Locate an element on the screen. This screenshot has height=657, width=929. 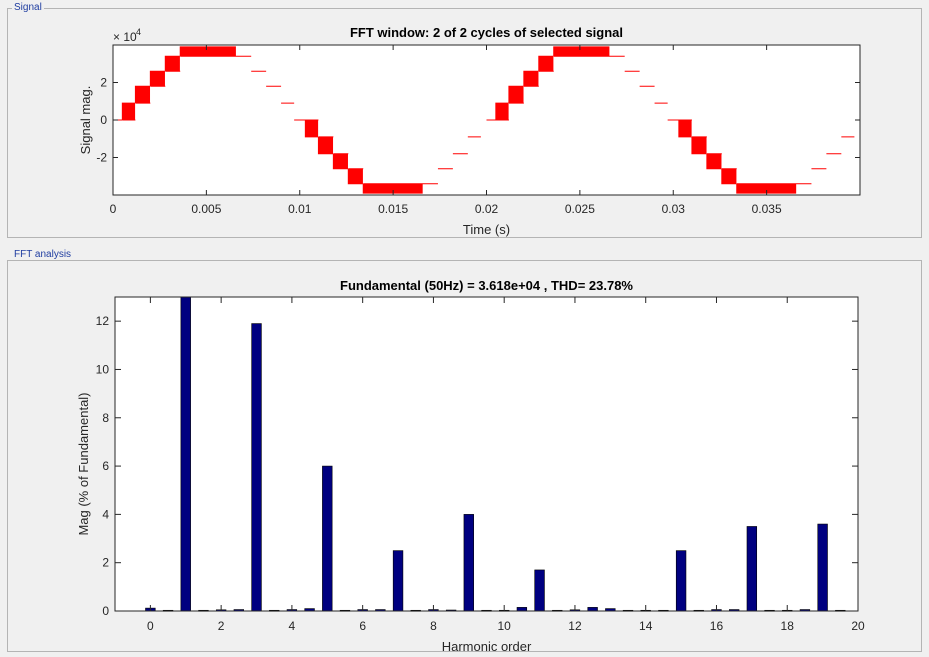
signal-y-label: Signal mag. is located at coordinates (85, 120).